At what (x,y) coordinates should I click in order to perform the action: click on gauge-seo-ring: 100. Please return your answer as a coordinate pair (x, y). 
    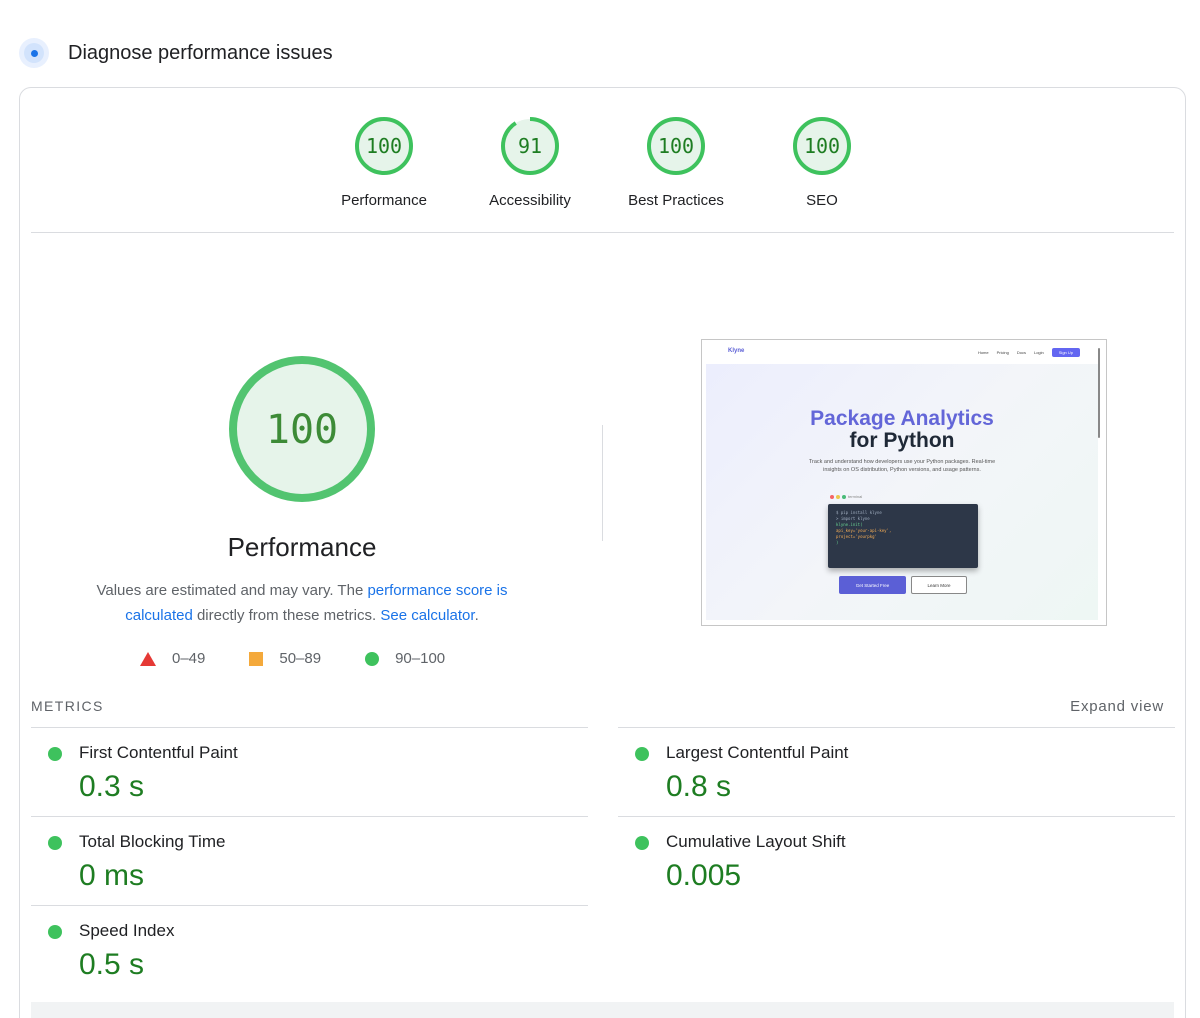
    Looking at the image, I should click on (822, 146).